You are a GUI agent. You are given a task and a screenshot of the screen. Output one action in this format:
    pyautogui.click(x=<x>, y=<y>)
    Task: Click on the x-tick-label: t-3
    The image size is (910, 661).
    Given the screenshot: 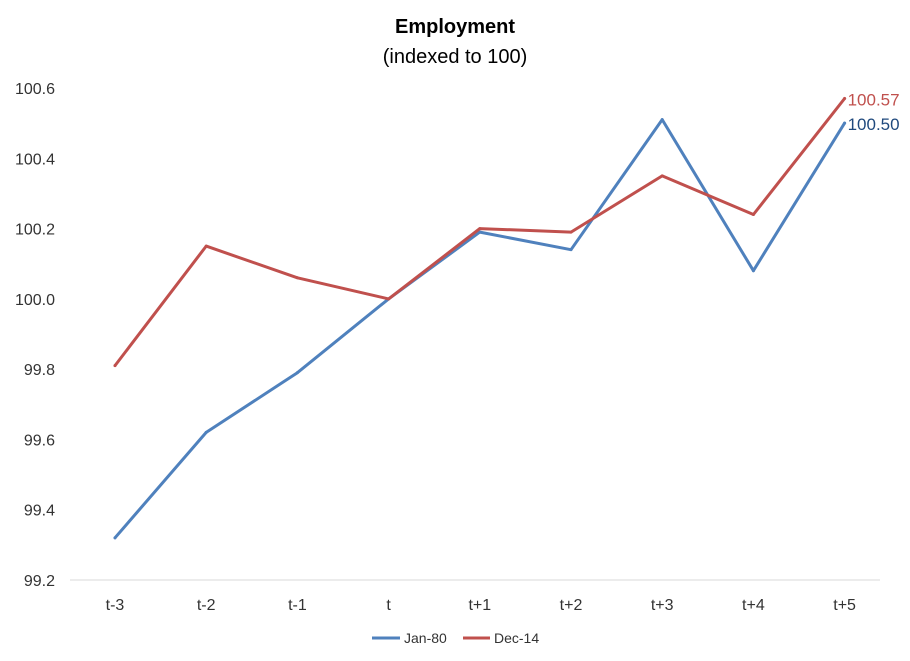 What is the action you would take?
    pyautogui.click(x=115, y=605)
    